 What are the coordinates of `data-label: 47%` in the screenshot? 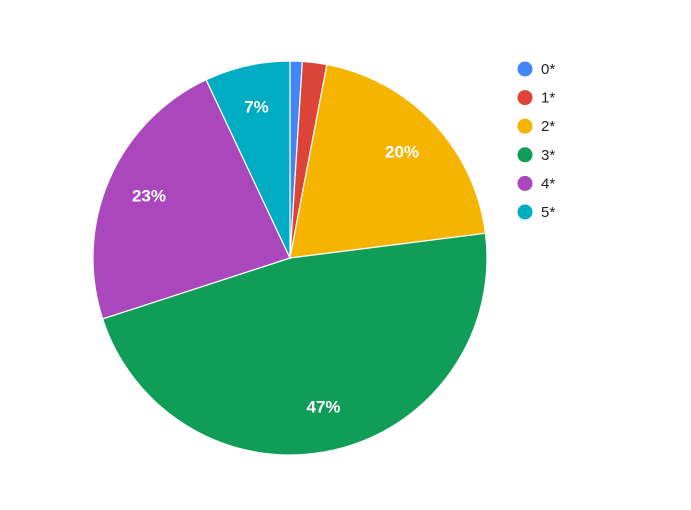 It's located at (324, 406).